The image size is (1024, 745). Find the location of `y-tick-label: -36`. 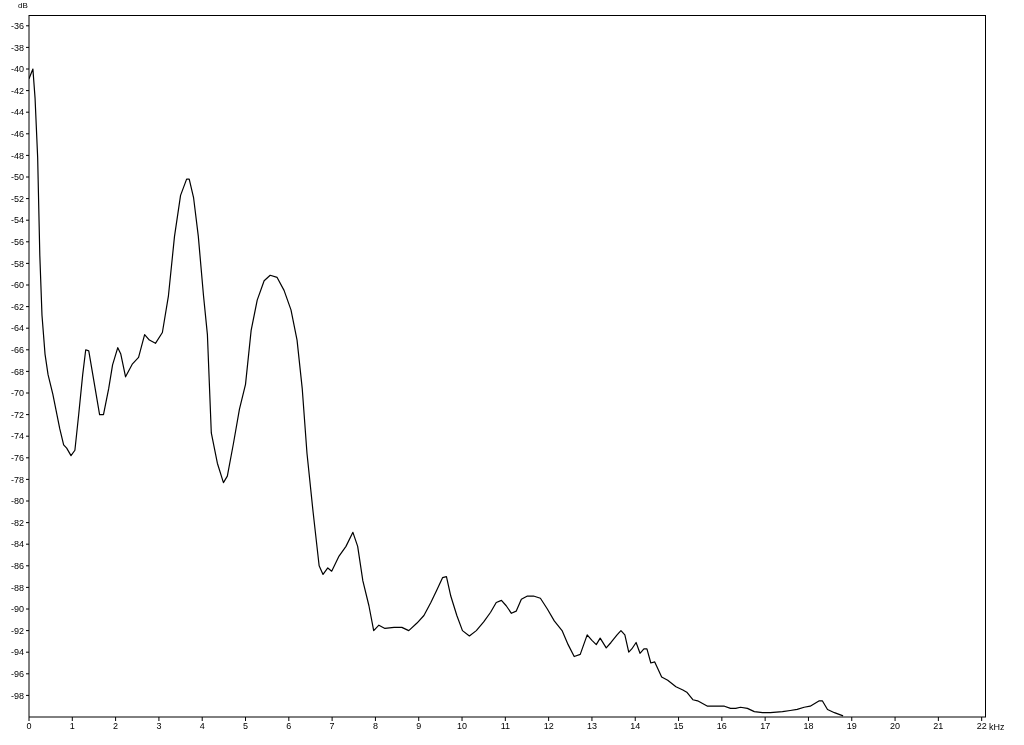

y-tick-label: -36 is located at coordinates (17, 25).